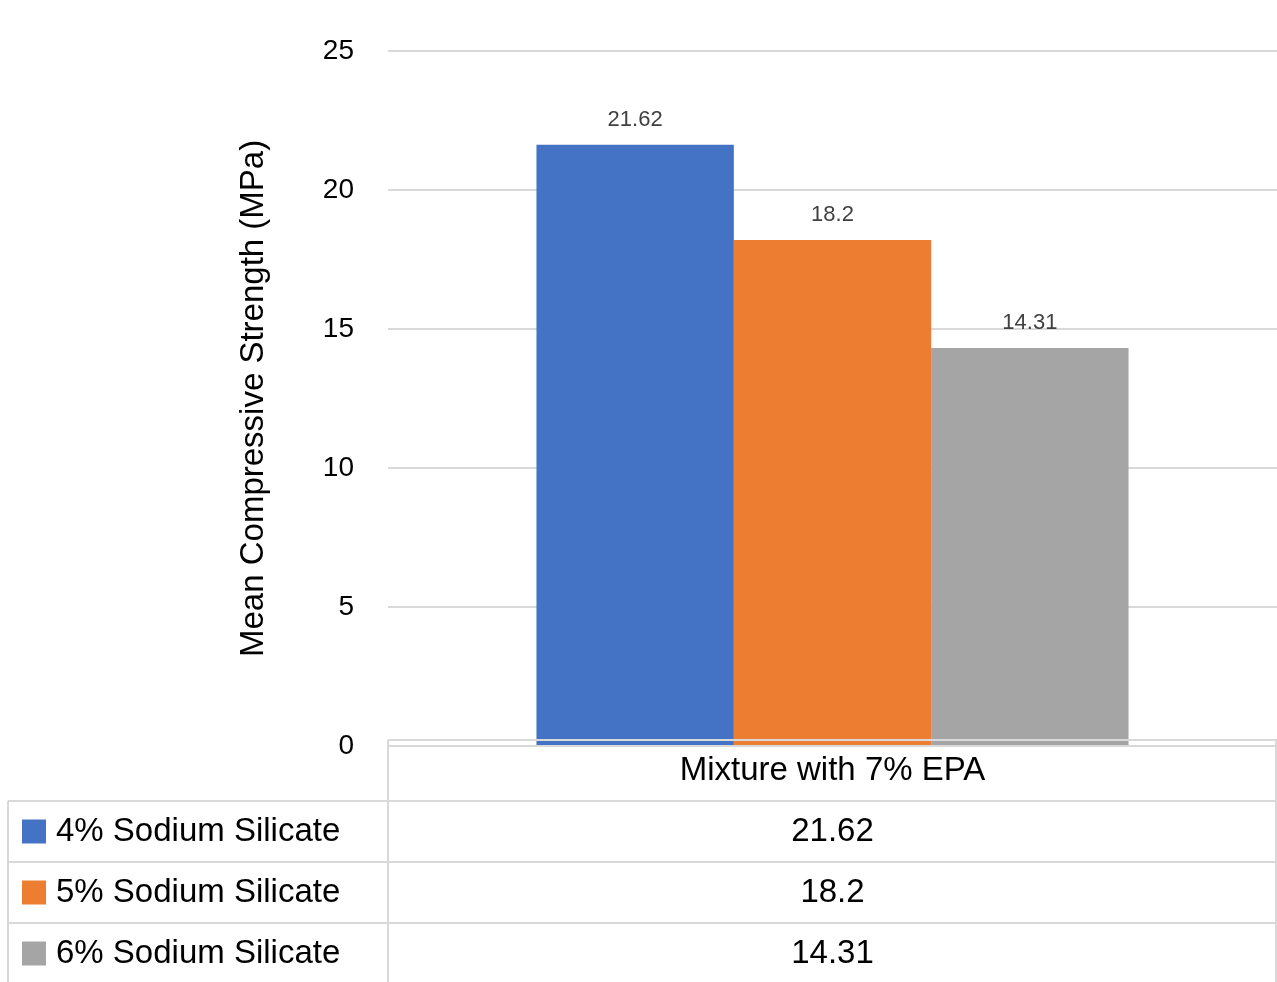 The image size is (1277, 982). Describe the element at coordinates (251, 398) in the screenshot. I see `y-axis-title: Mean Compressive Strength (MPa)` at that location.